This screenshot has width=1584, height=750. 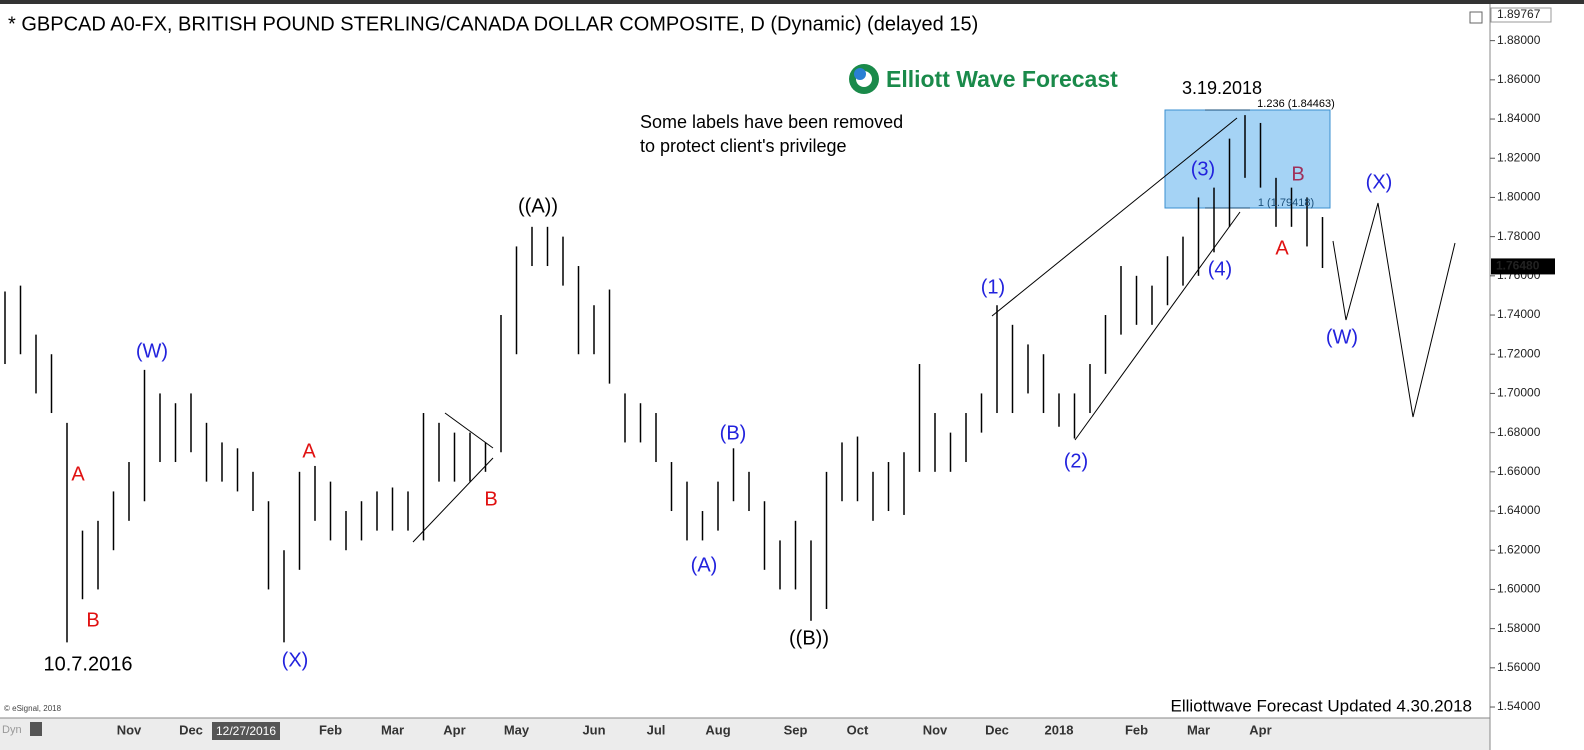 What do you see at coordinates (860, 74) in the screenshot?
I see `logo-icon` at bounding box center [860, 74].